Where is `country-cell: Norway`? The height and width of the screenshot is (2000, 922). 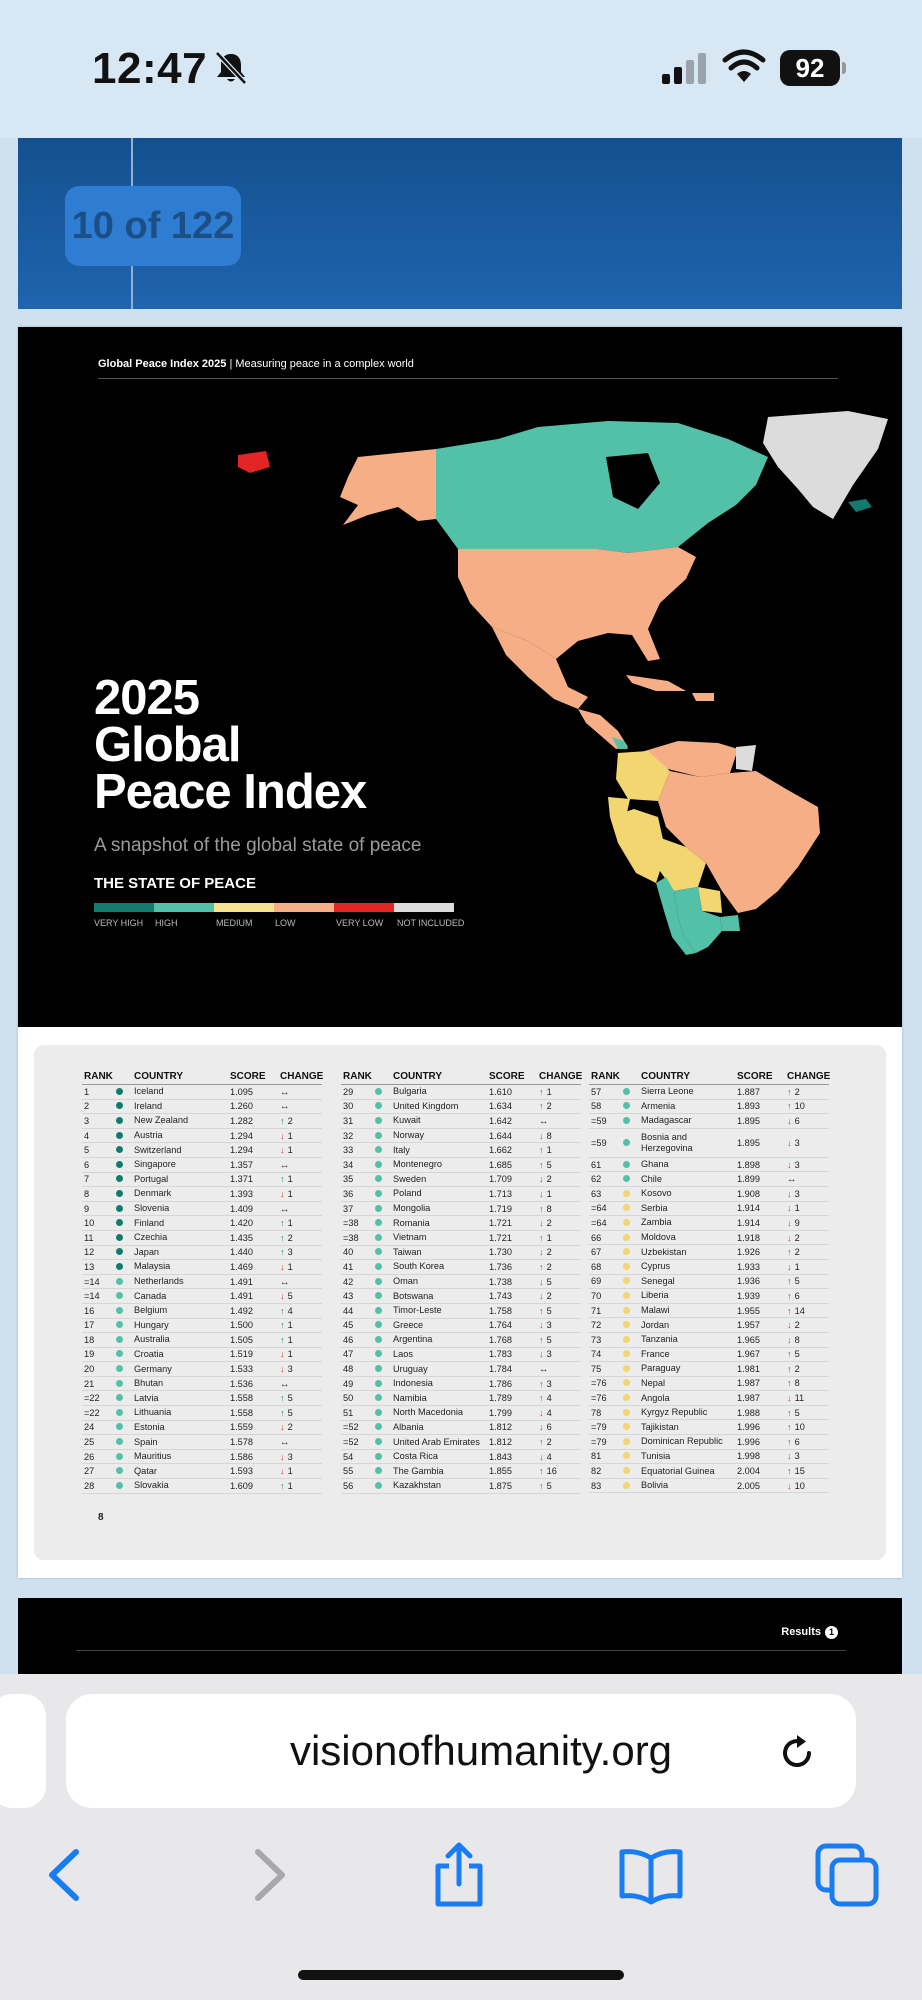 country-cell: Norway is located at coordinates (409, 1135).